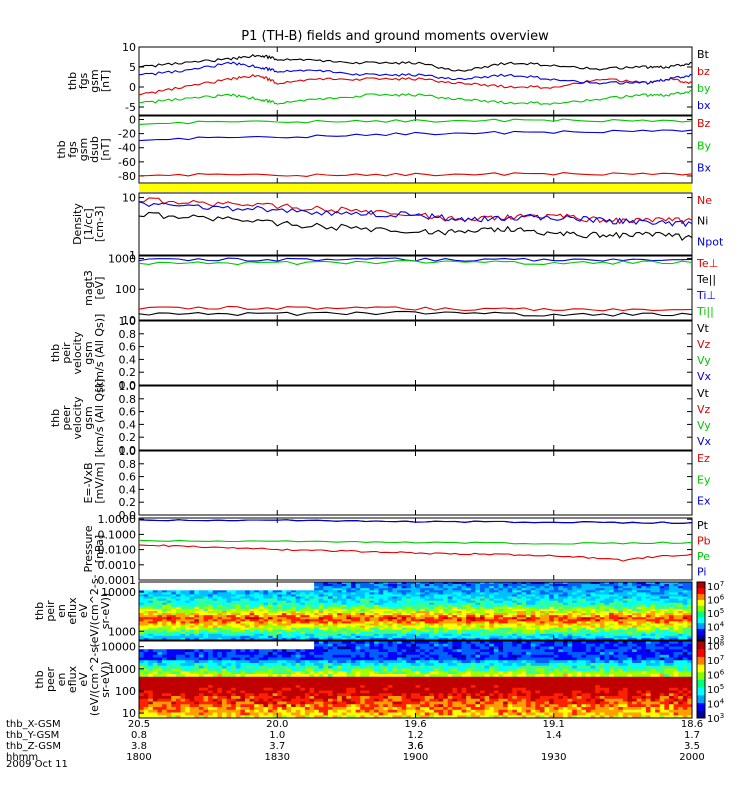 Image resolution: width=750 pixels, height=800 pixels. Describe the element at coordinates (83, 610) in the screenshot. I see `y-axis-label: eV` at that location.